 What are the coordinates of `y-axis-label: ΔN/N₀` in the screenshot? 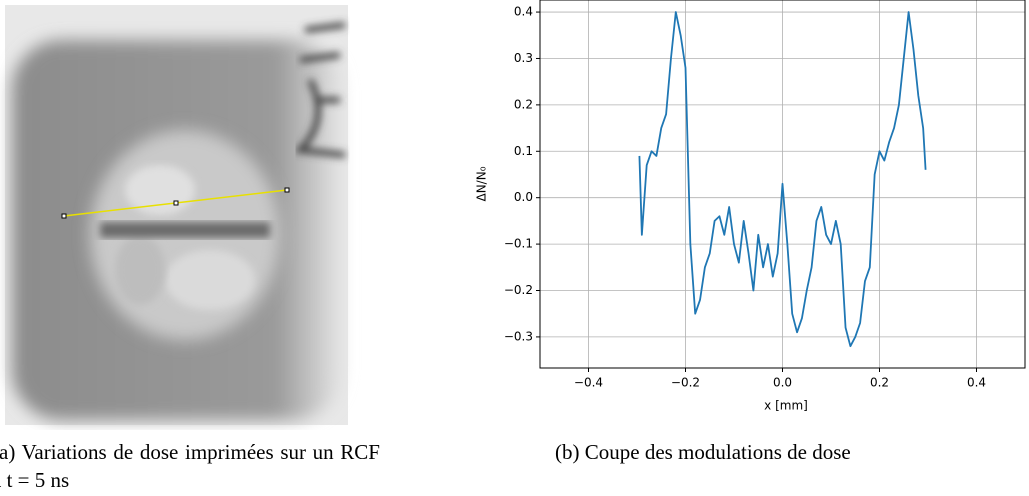 It's located at (482, 183).